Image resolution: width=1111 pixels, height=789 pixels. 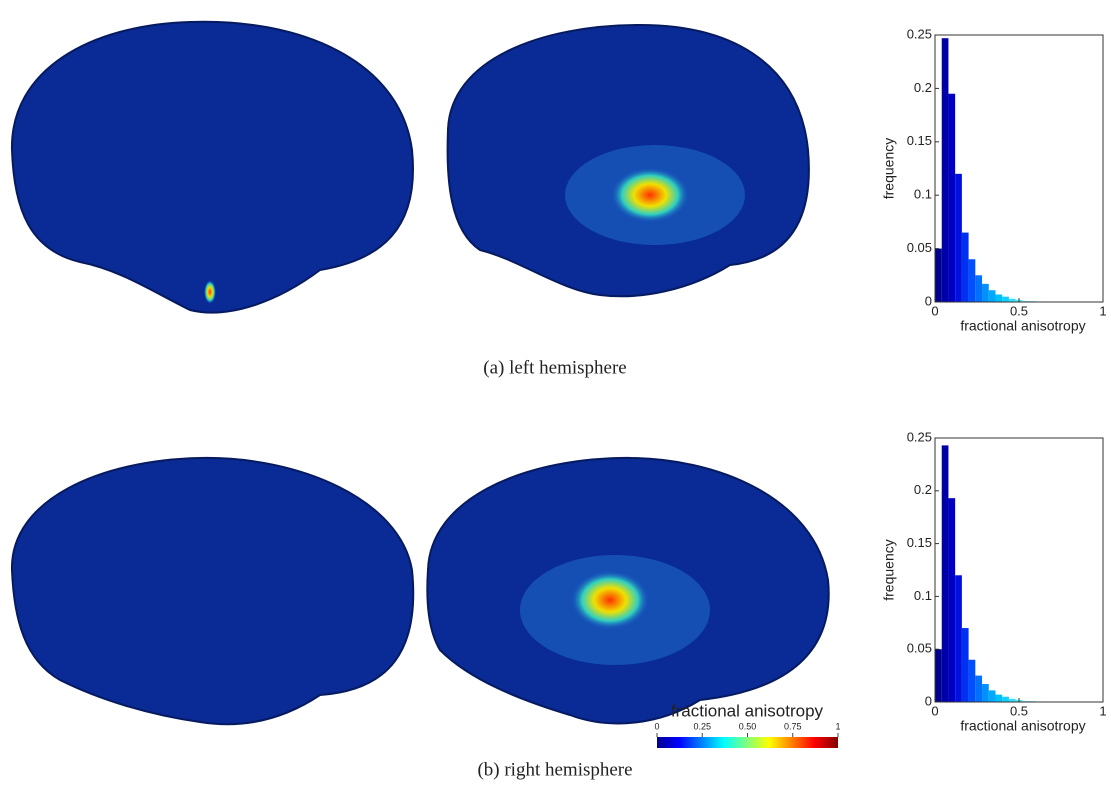 I want to click on colorbar-tick-label: 1, so click(x=837, y=726).